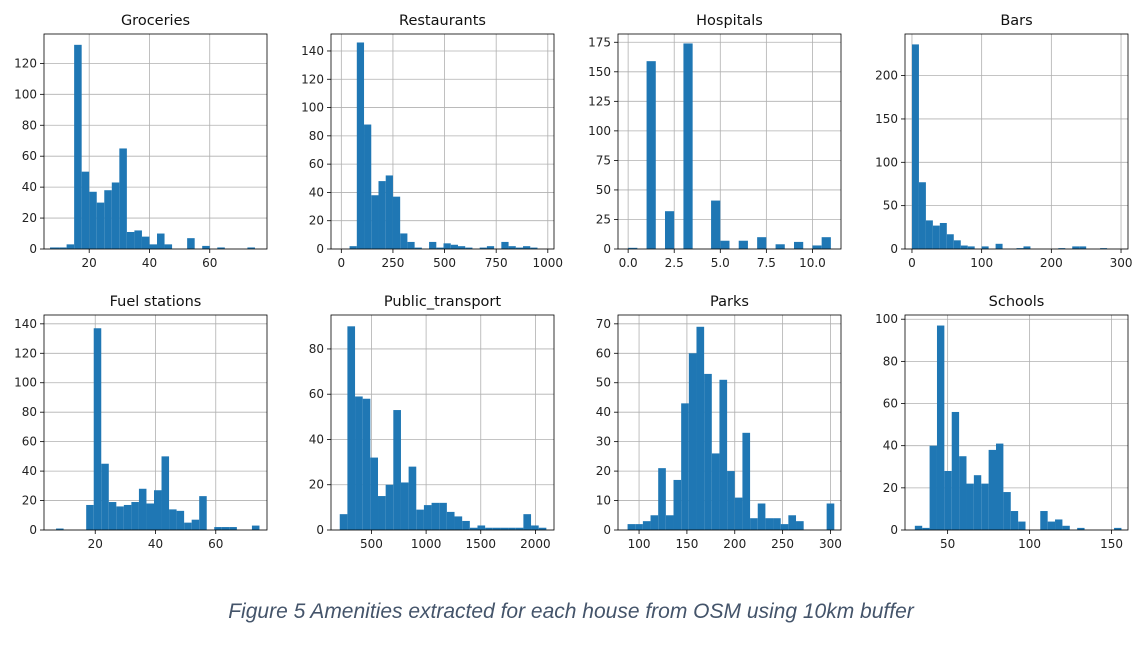  I want to click on x-tick-label: 0, so click(912, 263).